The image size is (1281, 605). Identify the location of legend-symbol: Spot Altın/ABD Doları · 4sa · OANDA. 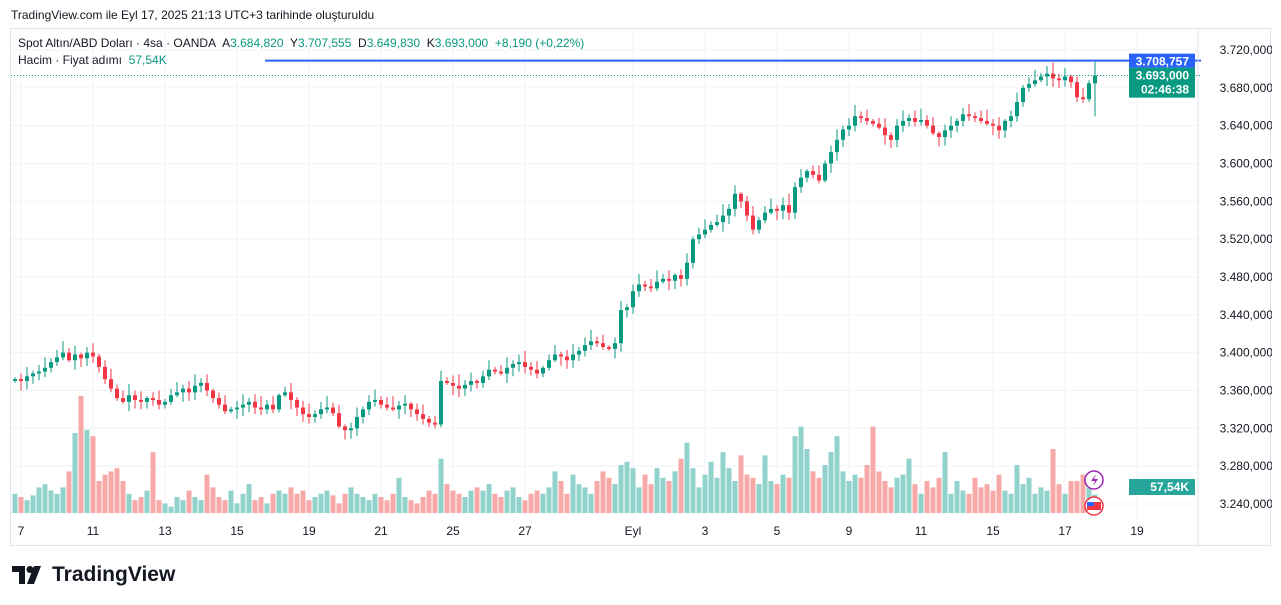
(117, 43).